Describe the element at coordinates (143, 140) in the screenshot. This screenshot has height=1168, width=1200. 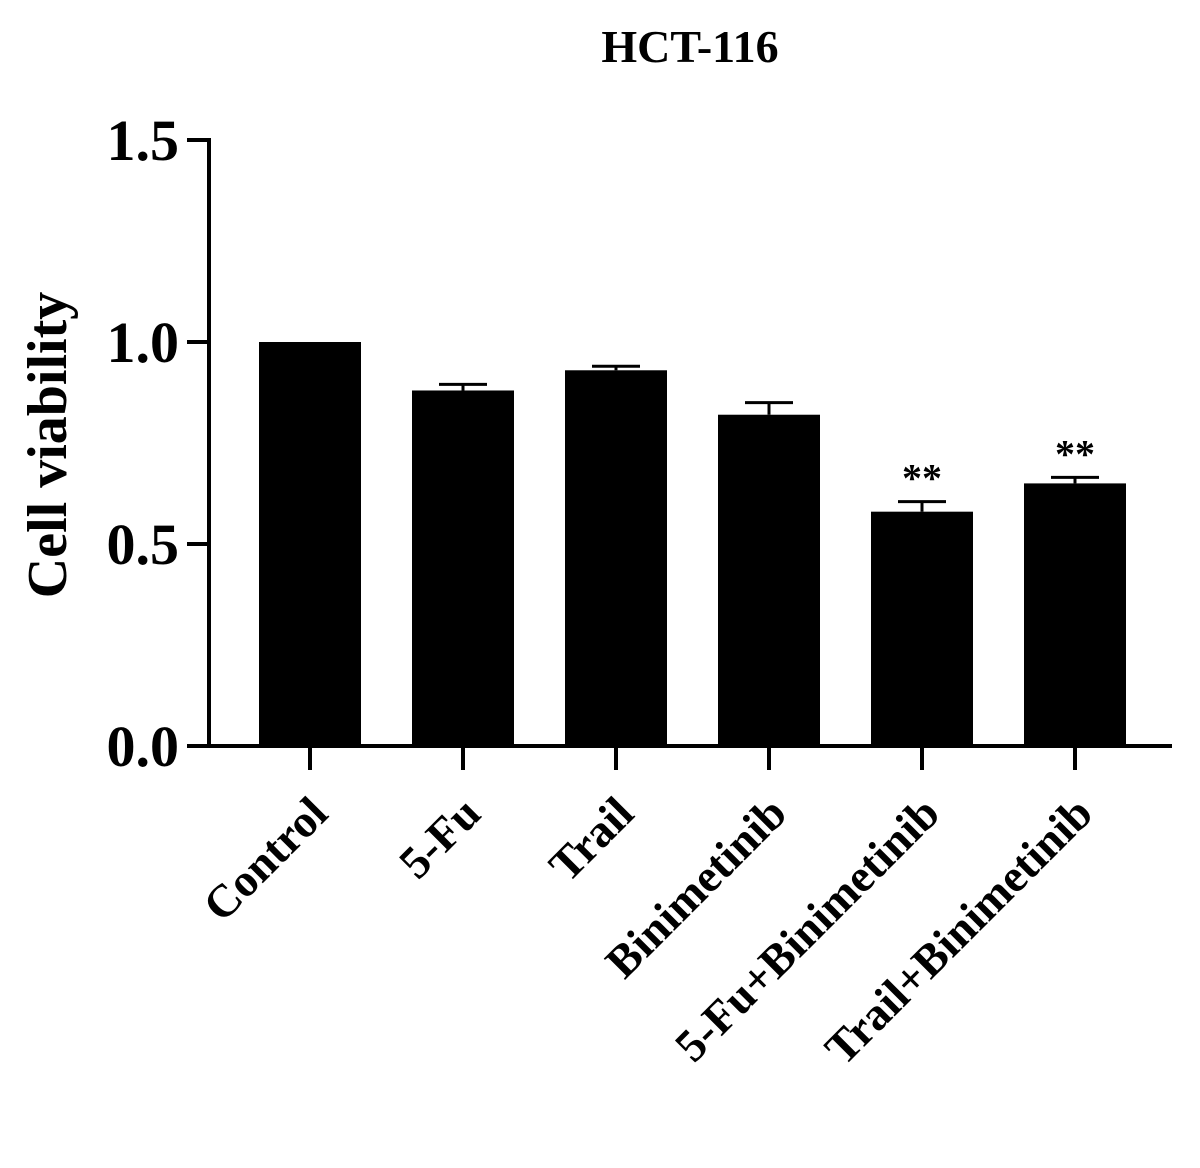
I see `y-tick-label: 1.5` at that location.